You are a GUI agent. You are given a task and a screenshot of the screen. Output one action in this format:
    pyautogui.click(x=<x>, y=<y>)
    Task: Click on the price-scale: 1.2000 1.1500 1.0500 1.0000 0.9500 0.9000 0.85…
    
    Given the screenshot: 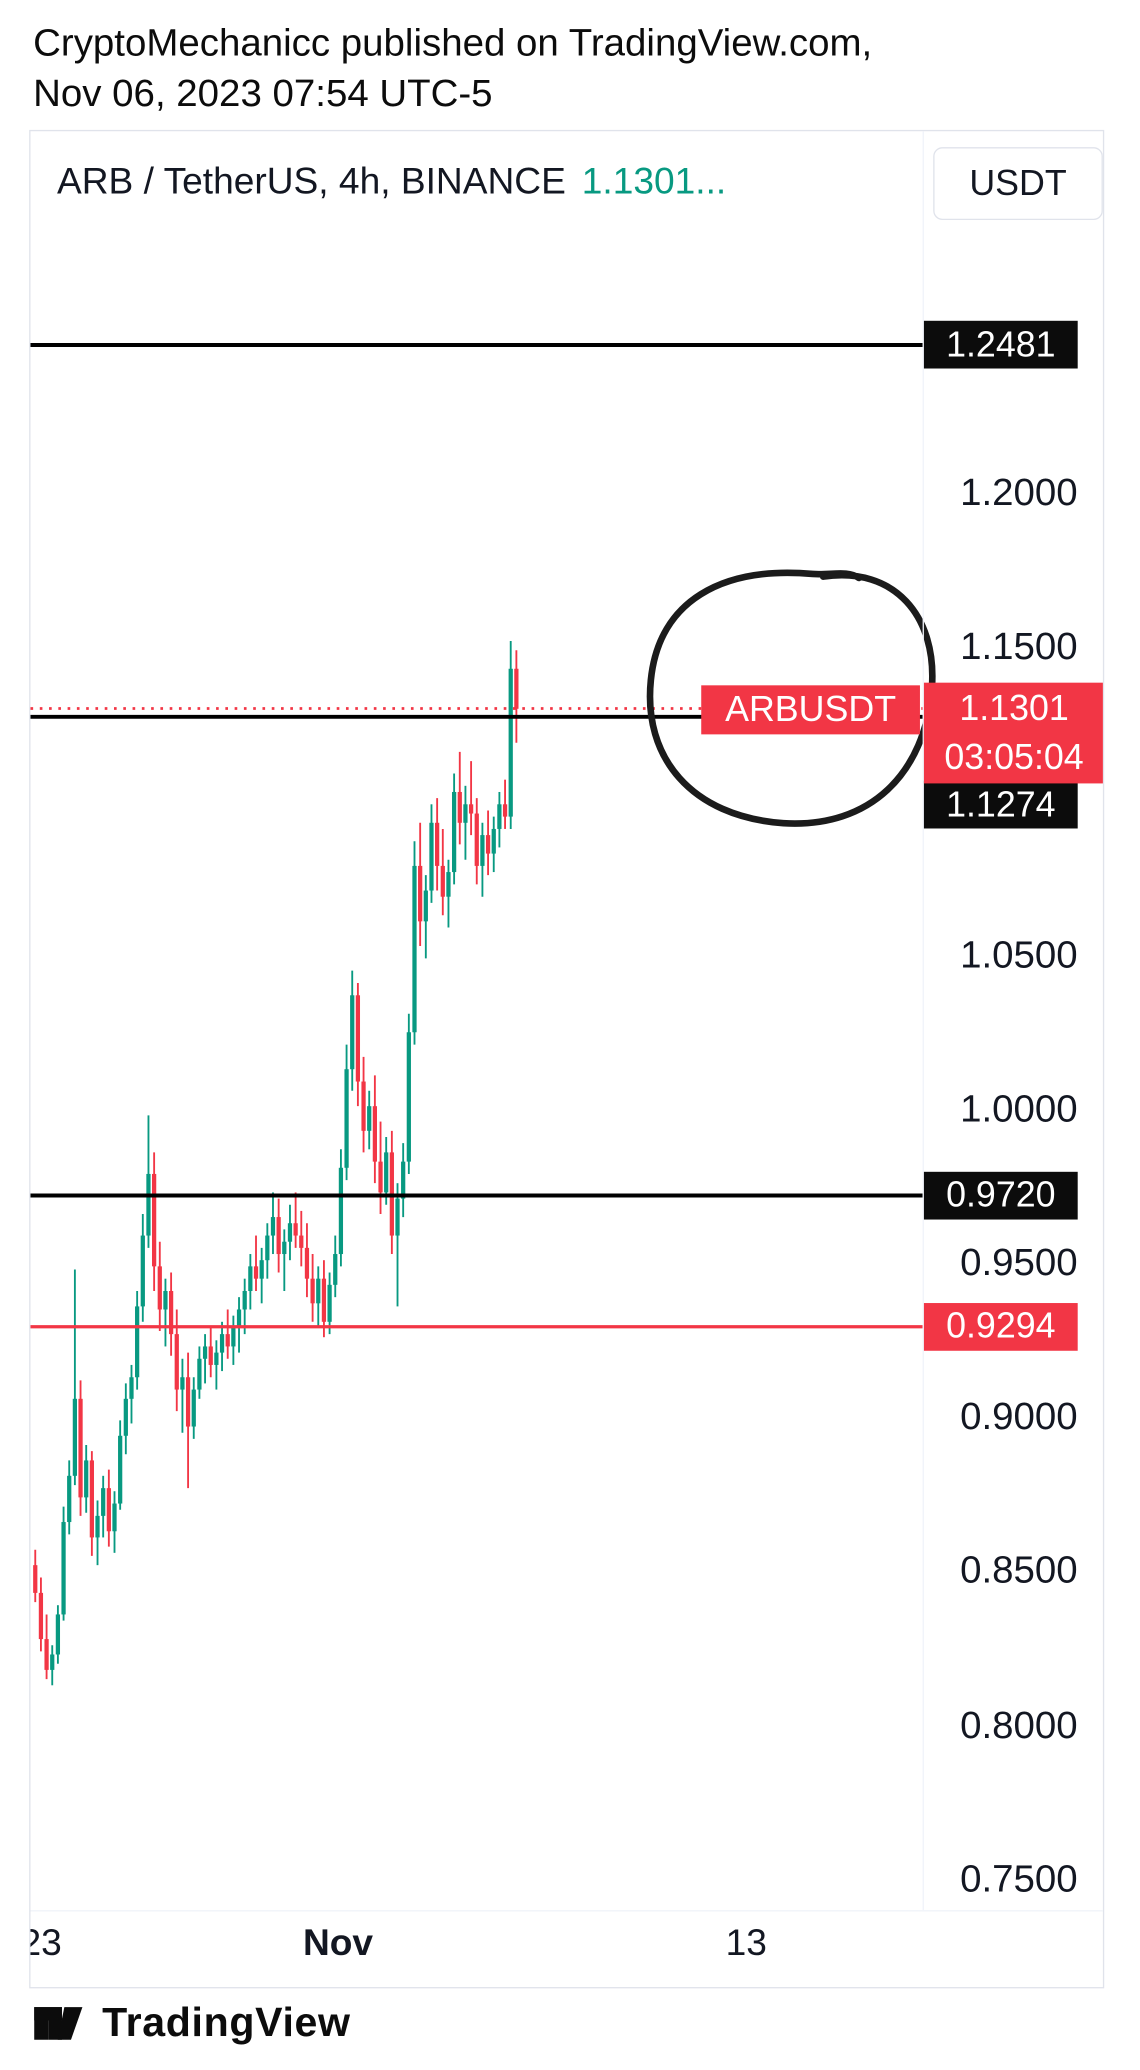 What is the action you would take?
    pyautogui.click(x=1012, y=1021)
    